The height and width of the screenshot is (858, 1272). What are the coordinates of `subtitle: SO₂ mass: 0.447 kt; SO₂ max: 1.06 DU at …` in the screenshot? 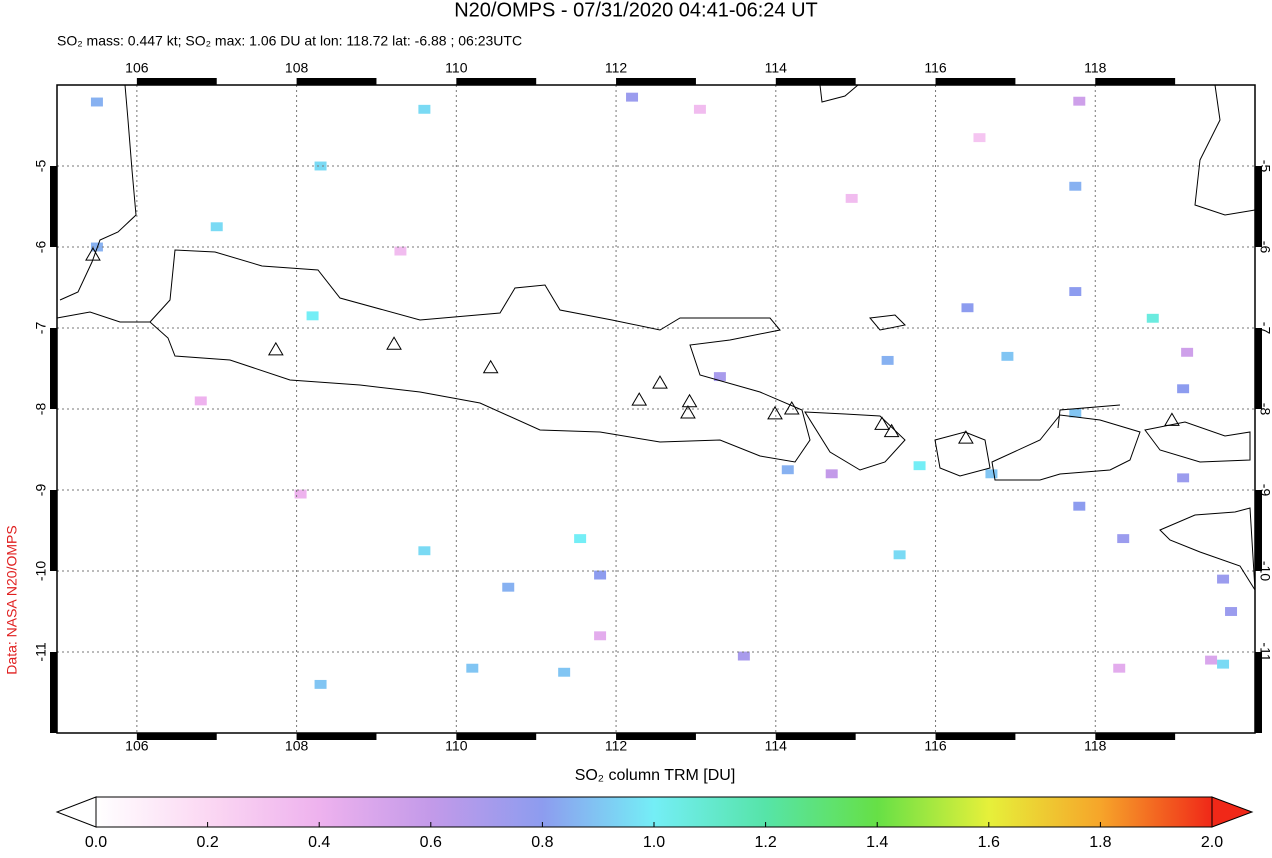 It's located at (289, 41).